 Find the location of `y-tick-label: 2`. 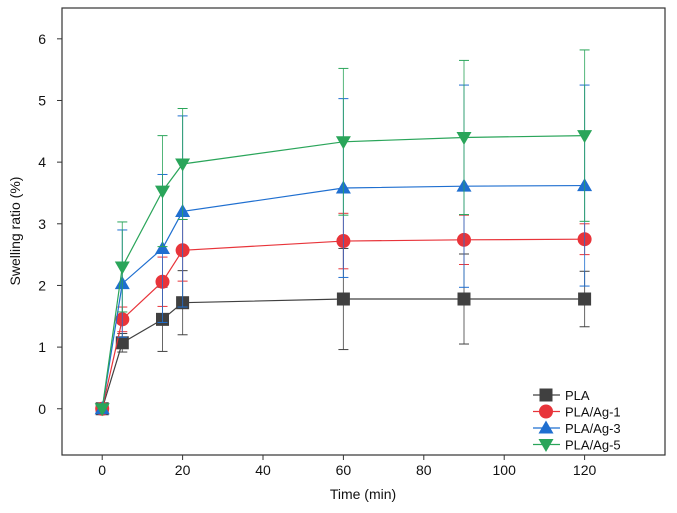

y-tick-label: 2 is located at coordinates (42, 285).